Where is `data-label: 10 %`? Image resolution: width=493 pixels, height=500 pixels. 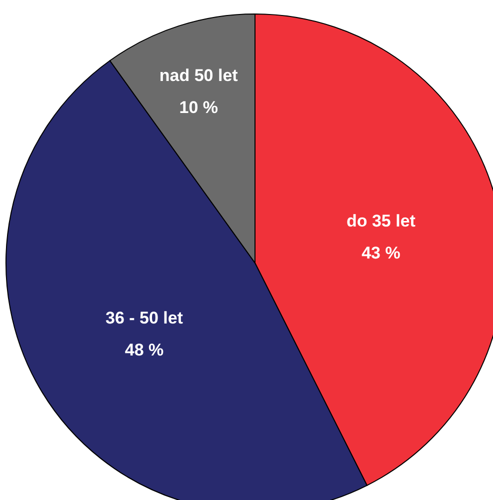 data-label: 10 % is located at coordinates (198, 108).